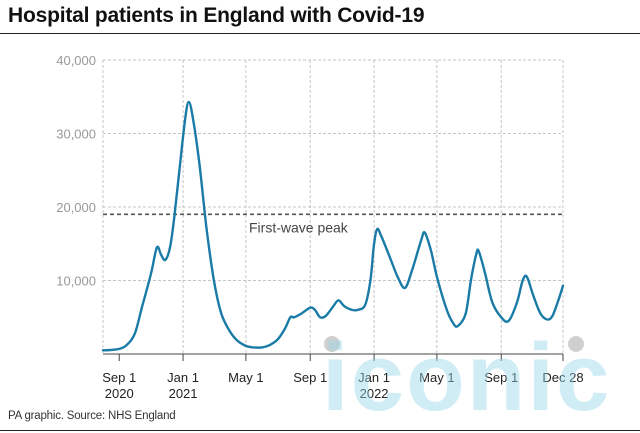 The image size is (640, 433). I want to click on first-wave-peak-label: First-wave peak, so click(299, 227).